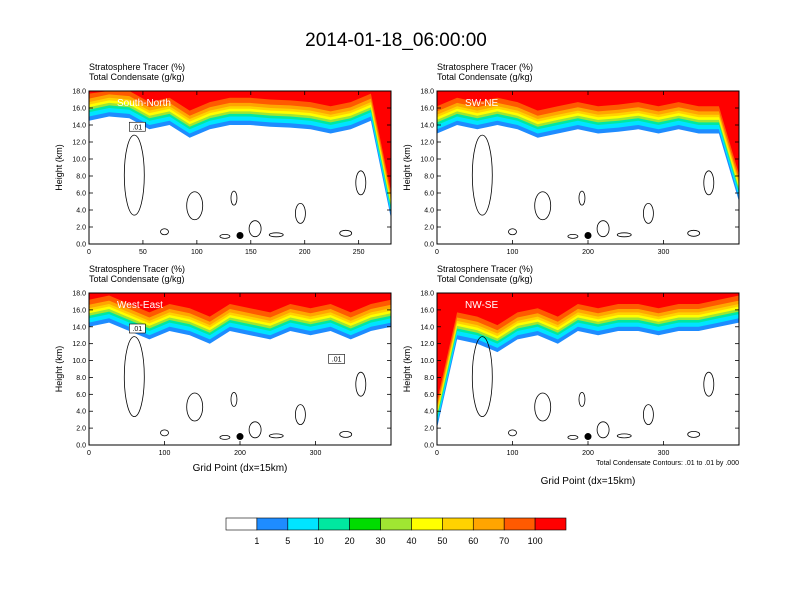  I want to click on contour-label: .01, so click(337, 359).